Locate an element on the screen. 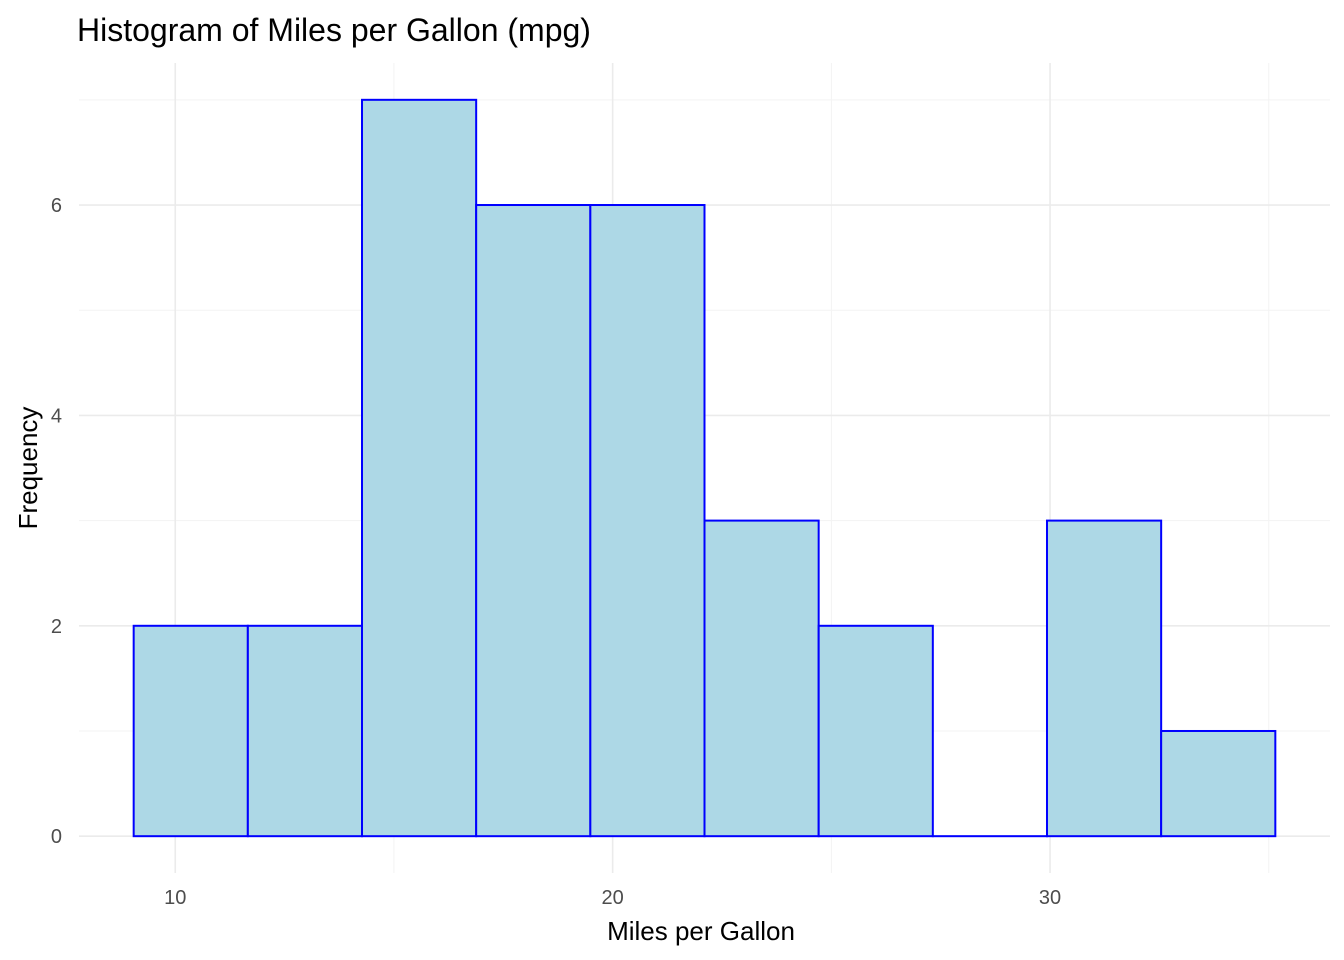 The width and height of the screenshot is (1344, 960). y-tick-label: 4 is located at coordinates (56, 416).